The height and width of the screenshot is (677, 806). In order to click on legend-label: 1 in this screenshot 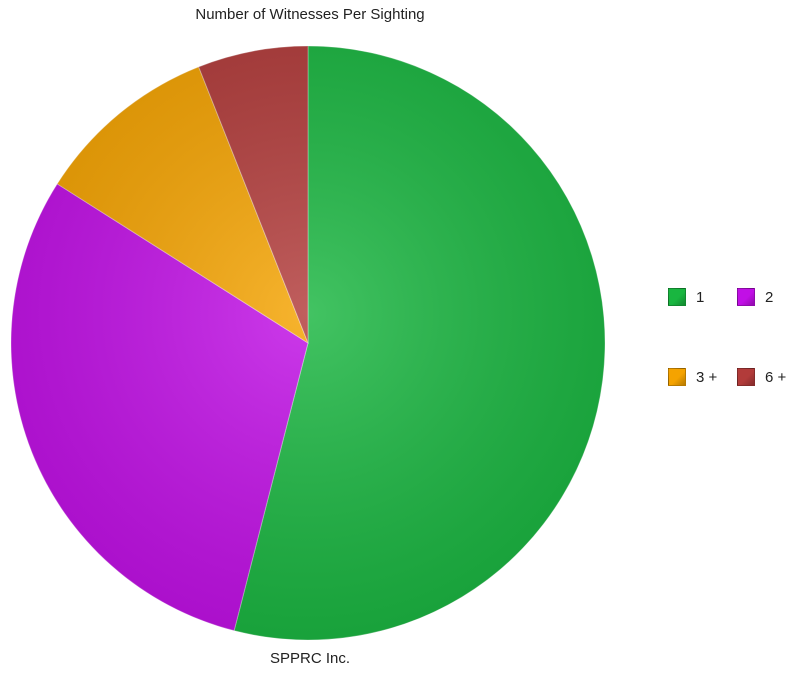, I will do `click(700, 297)`.